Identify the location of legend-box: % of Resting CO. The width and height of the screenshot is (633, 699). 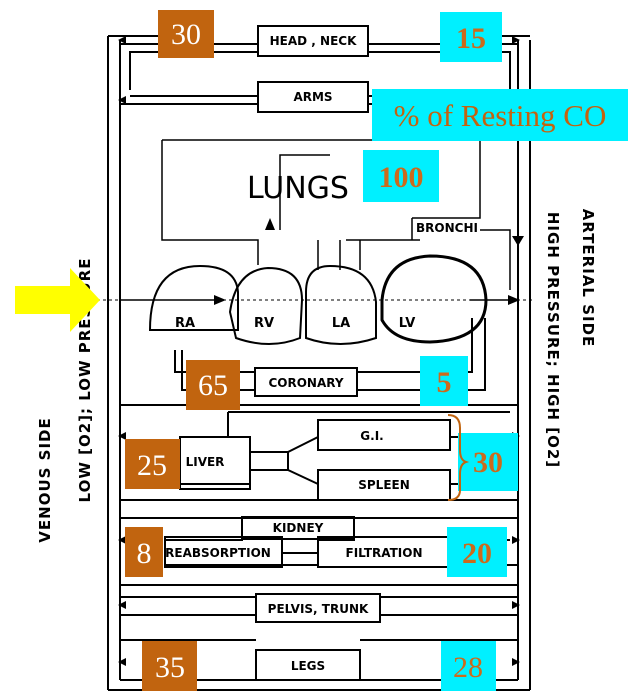
(500, 115).